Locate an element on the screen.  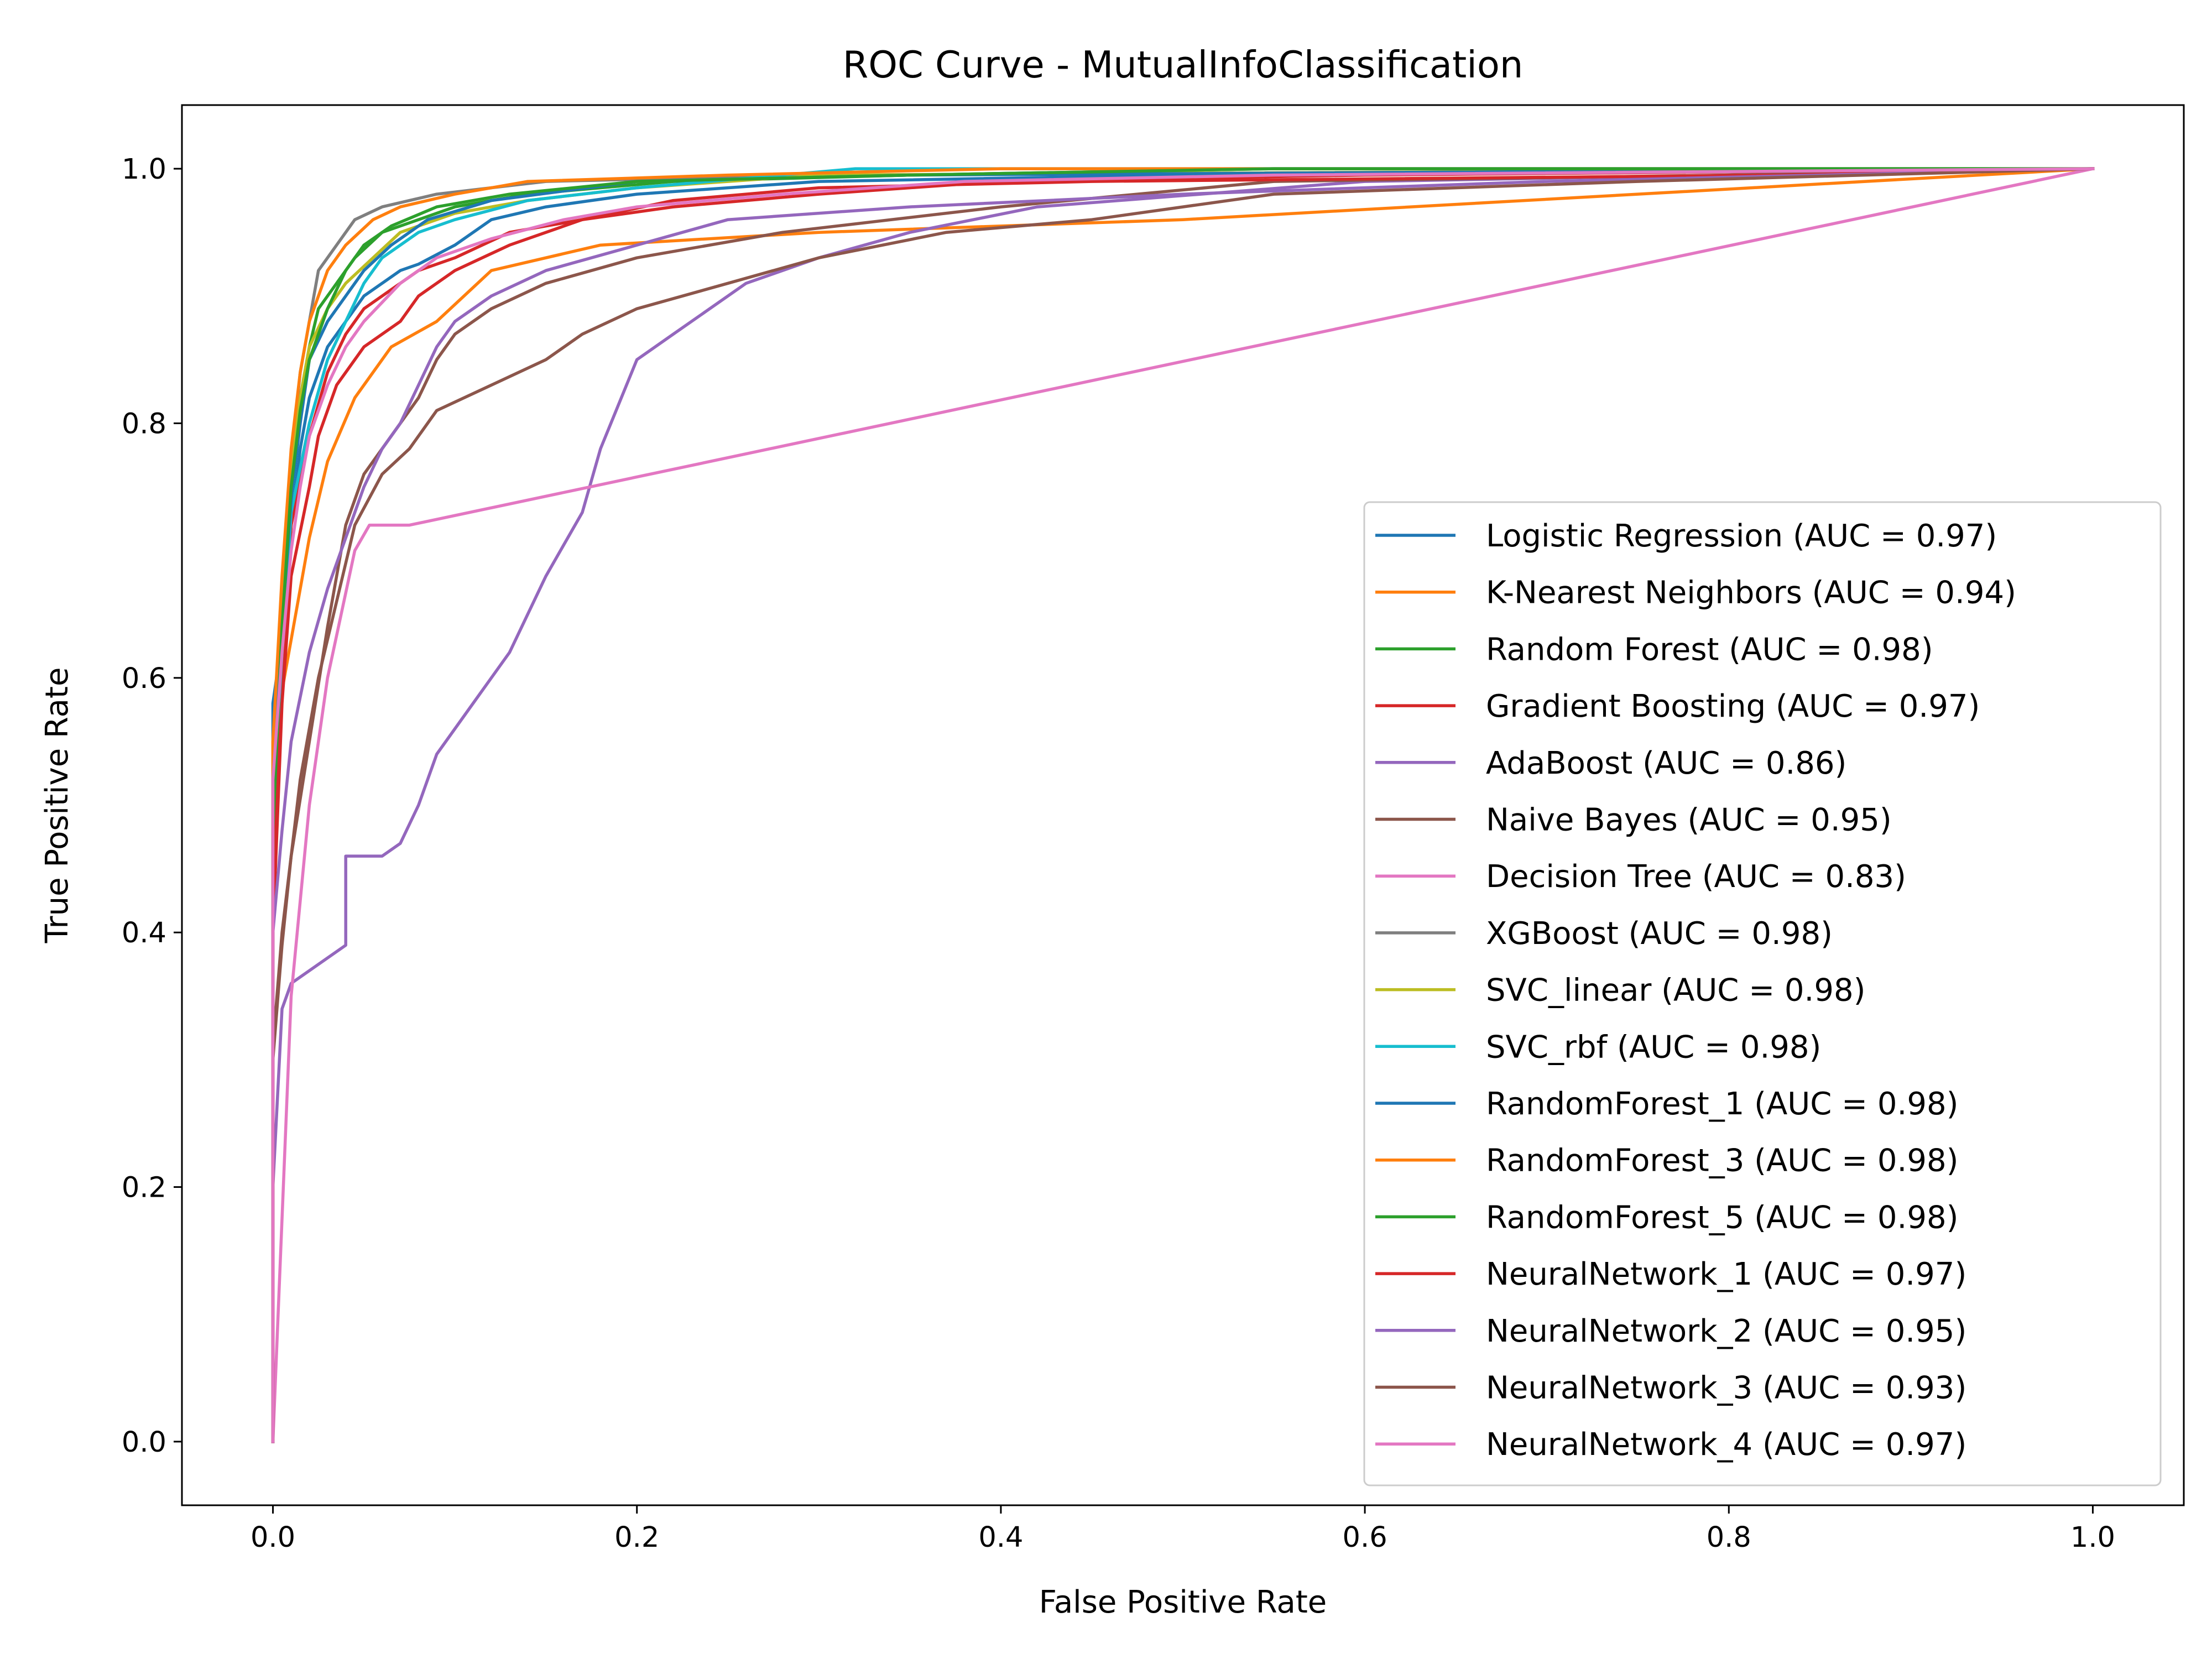
y-tick-label: 0.2 is located at coordinates (144, 1188).